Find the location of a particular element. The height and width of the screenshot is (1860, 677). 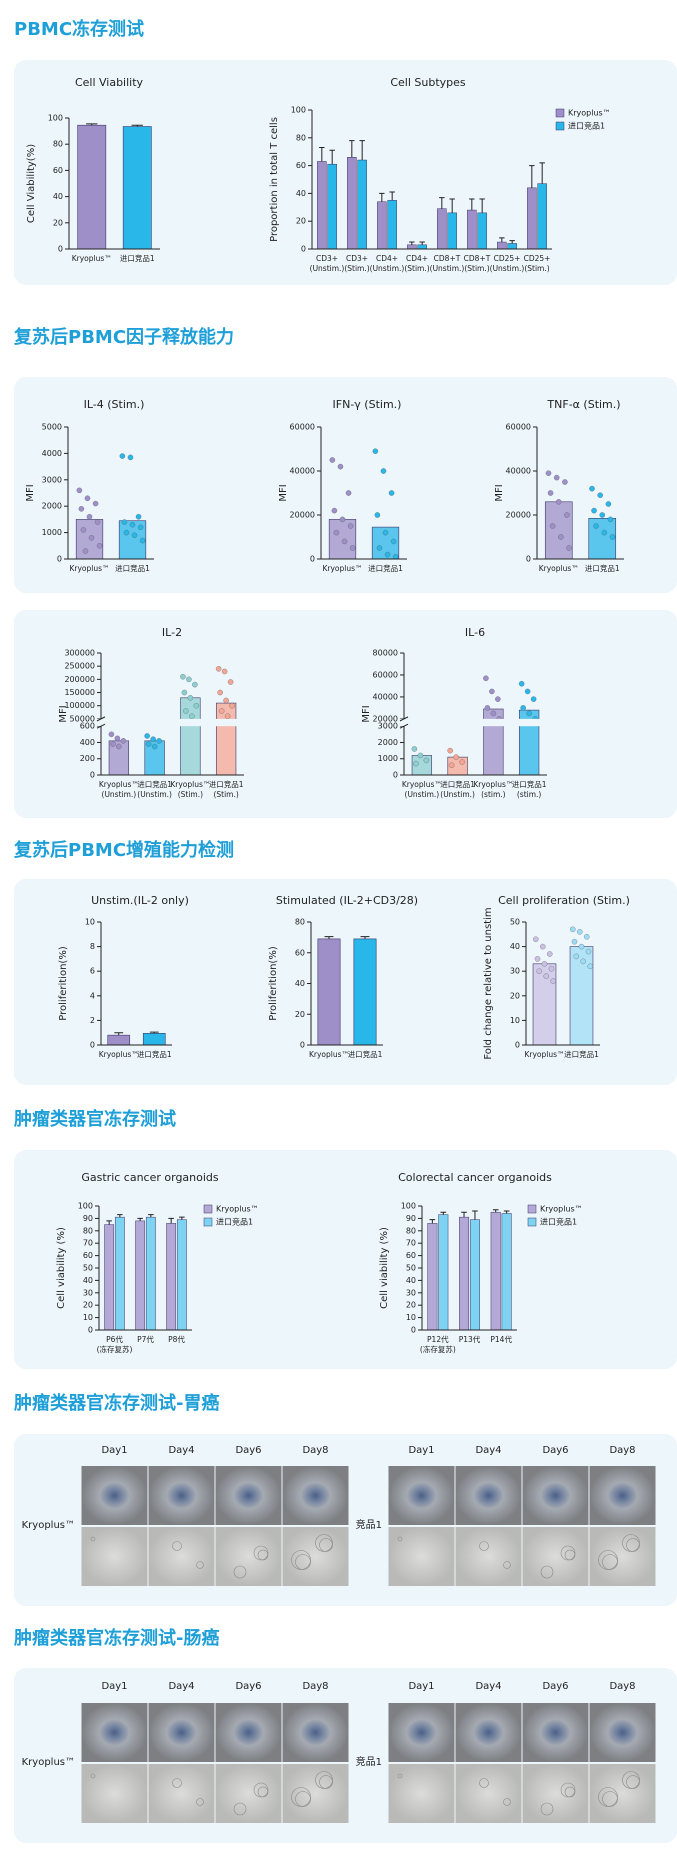

y-tick-label: 600 is located at coordinates (87, 726).